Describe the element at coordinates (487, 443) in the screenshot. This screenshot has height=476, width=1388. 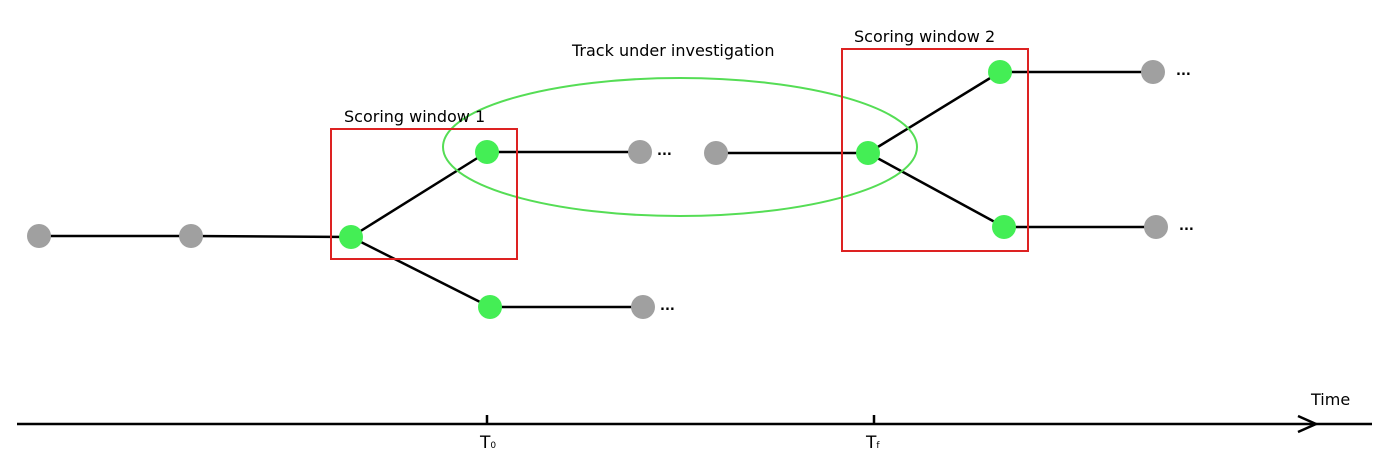
I see `t0-label: T0` at that location.